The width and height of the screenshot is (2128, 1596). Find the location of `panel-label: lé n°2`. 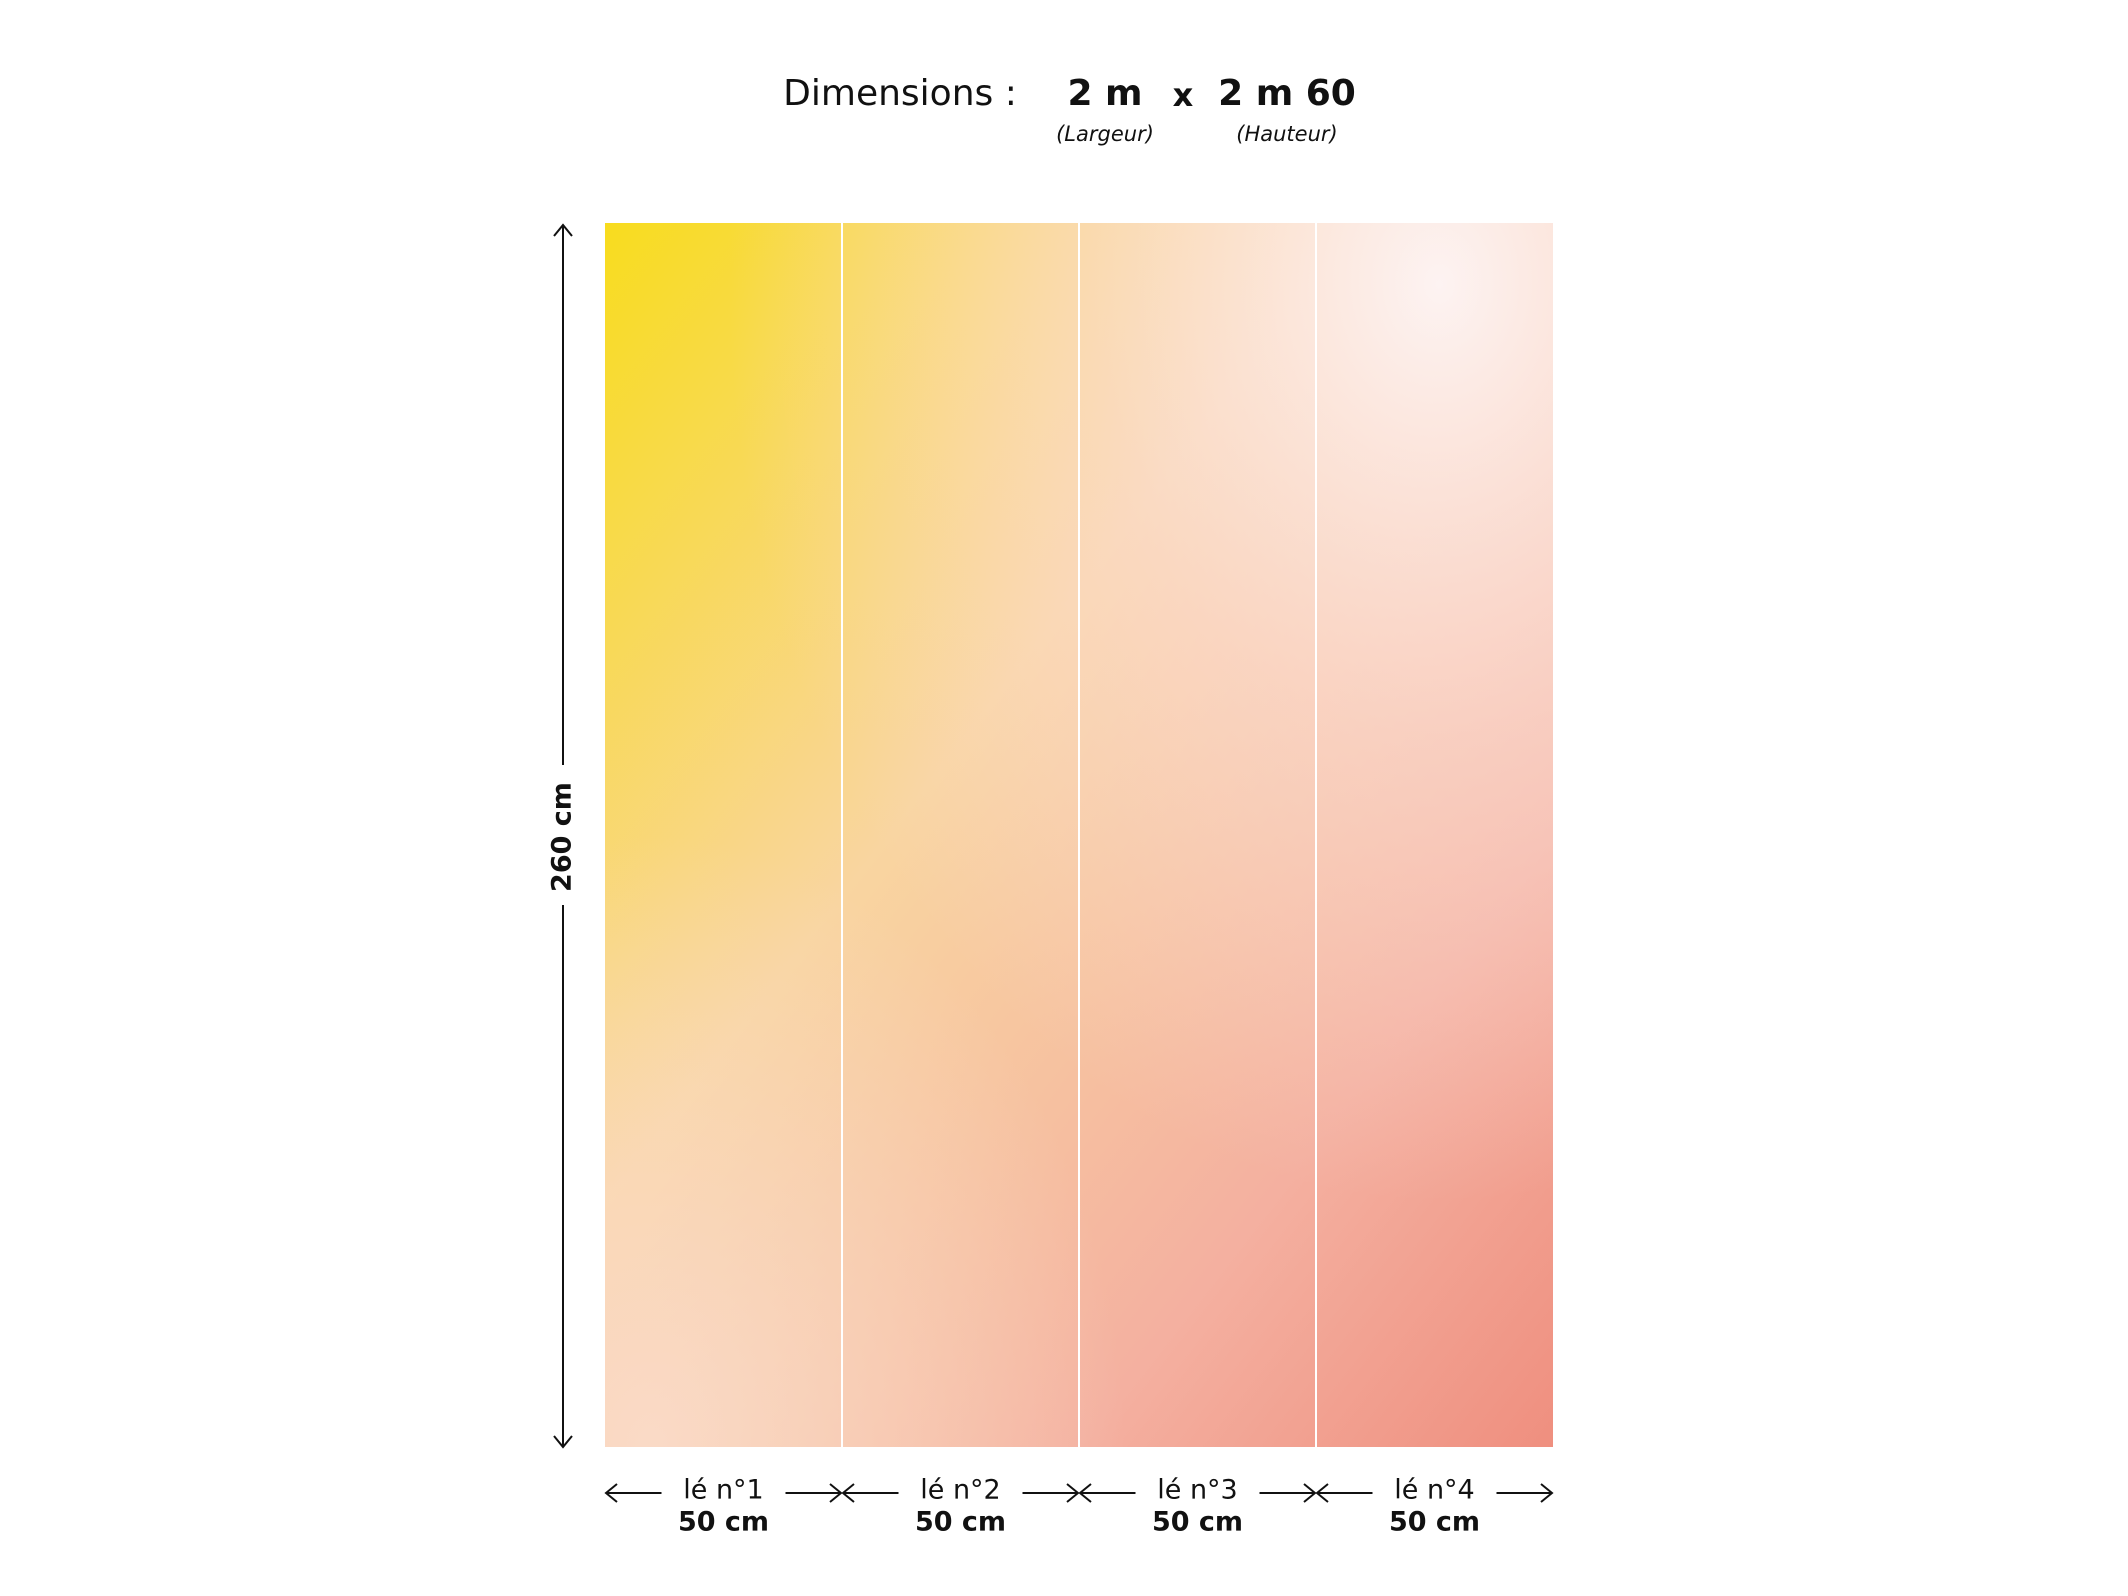

panel-label: lé n°2 is located at coordinates (960, 1490).